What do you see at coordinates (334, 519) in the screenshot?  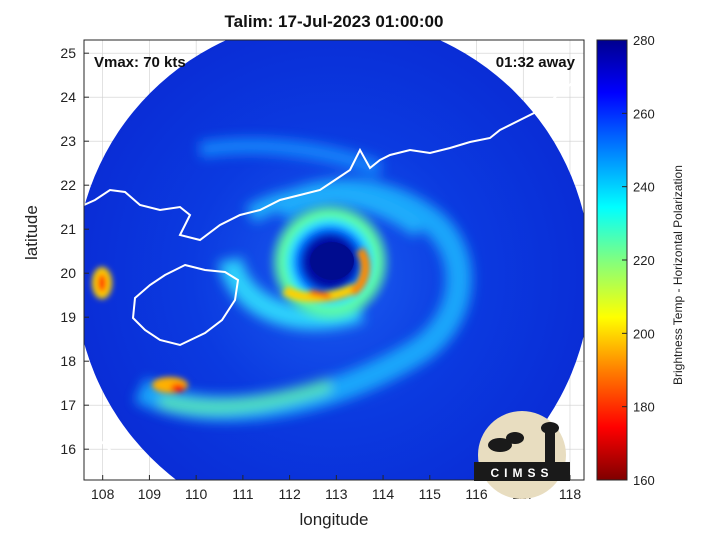 I see `x-axis-label: longitude` at bounding box center [334, 519].